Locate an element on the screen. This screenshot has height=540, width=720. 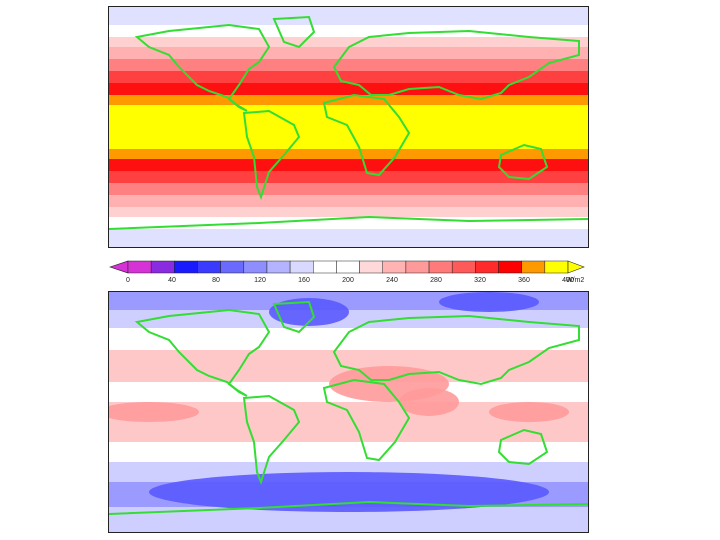
colorbar: 0 40 80 120 160 200 240 280 320 360 400 W/m2 is located at coordinates (347, 272).